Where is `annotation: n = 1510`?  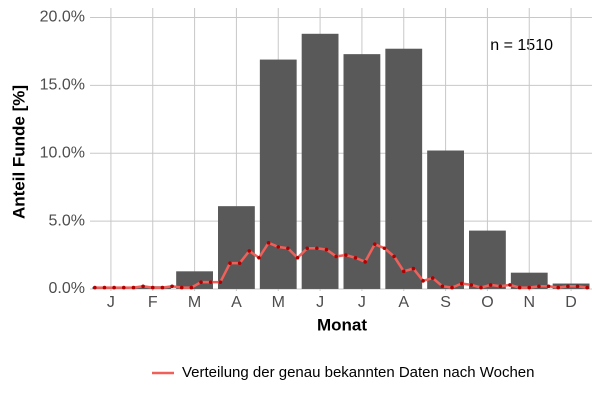 annotation: n = 1510 is located at coordinates (521, 45).